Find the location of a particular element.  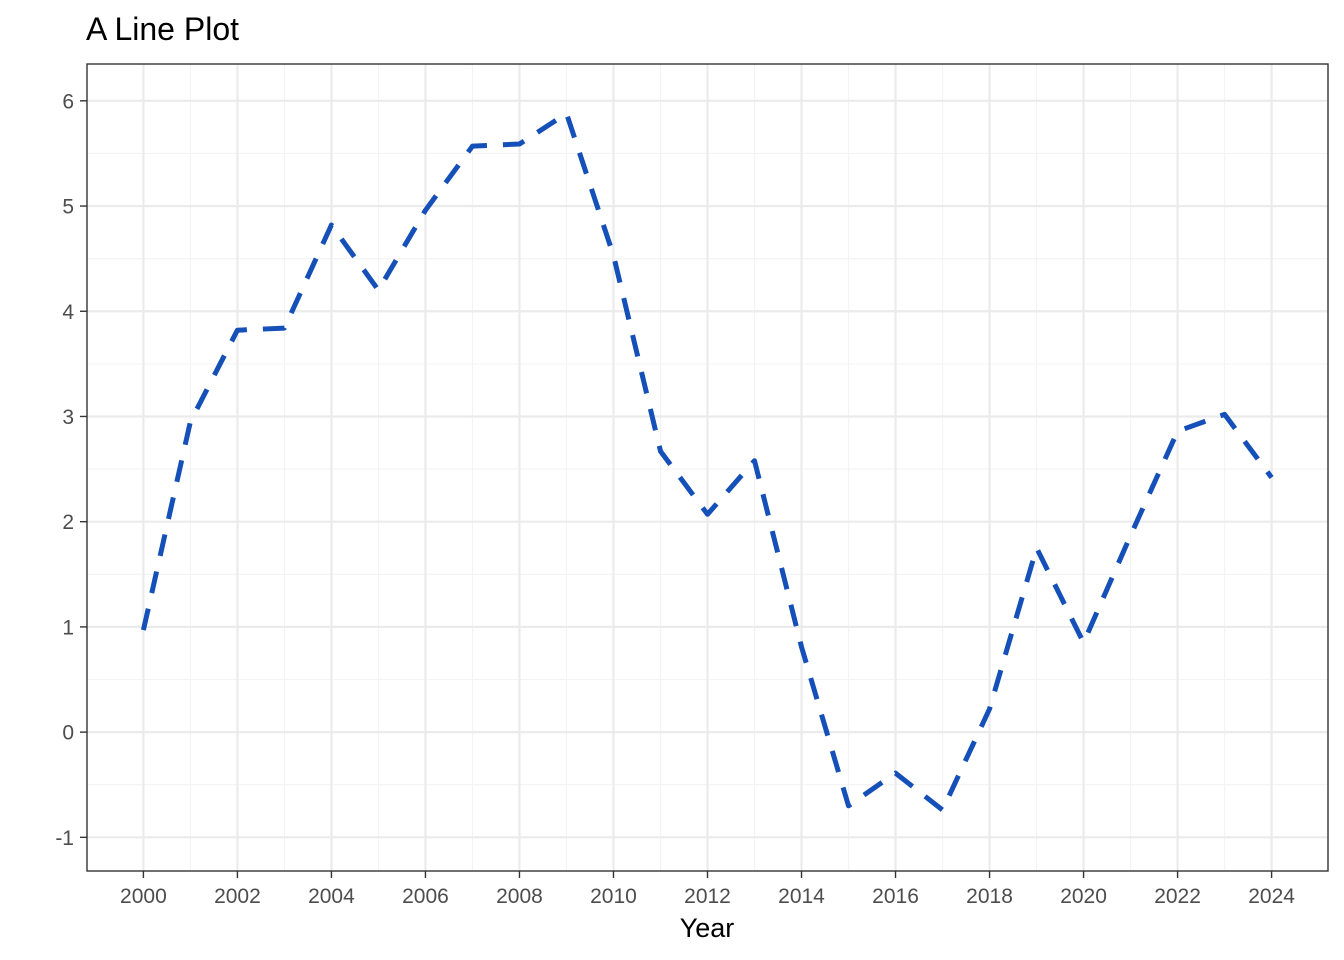

x-axis-title: Year is located at coordinates (707, 928).